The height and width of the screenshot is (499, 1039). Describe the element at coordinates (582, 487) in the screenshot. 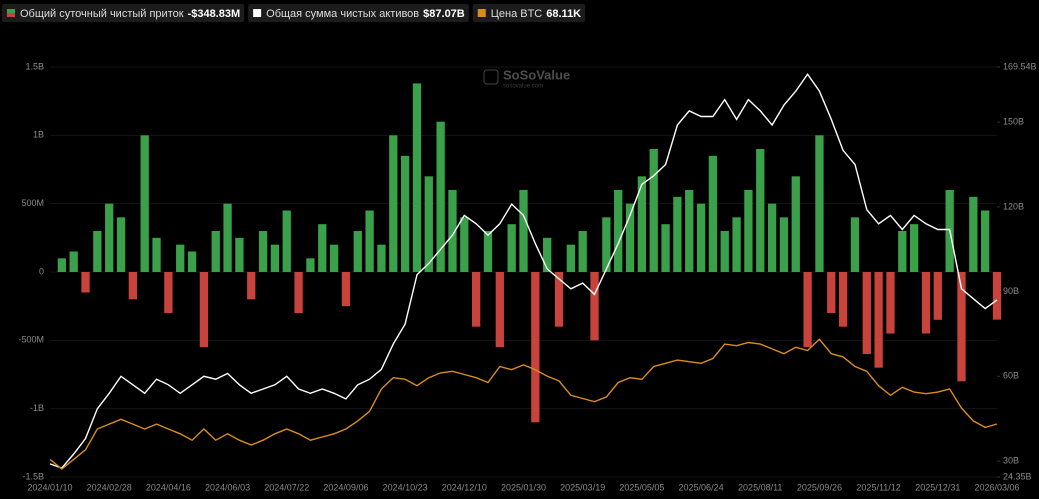

I see `x-tick-label: 2025/03/19` at that location.